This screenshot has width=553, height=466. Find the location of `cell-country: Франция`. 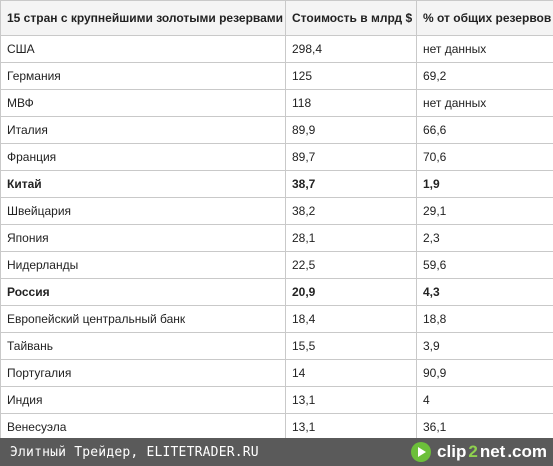

cell-country: Франция is located at coordinates (143, 157).